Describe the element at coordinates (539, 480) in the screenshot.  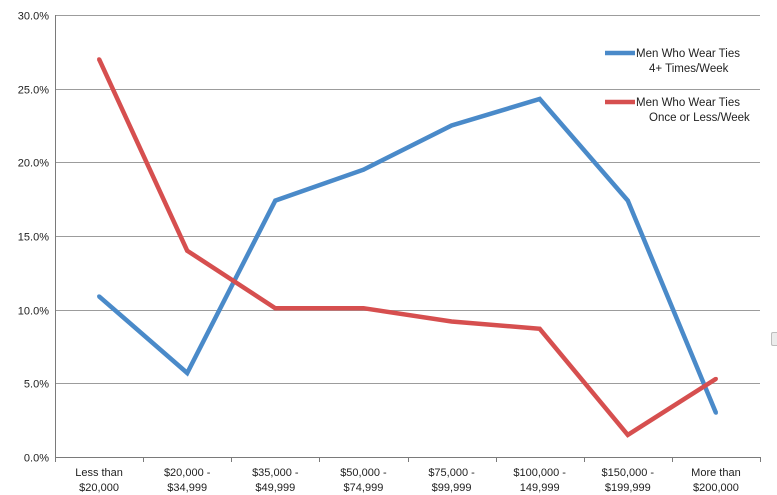
I see `x-tick-label: $100,000 - 149,999` at that location.